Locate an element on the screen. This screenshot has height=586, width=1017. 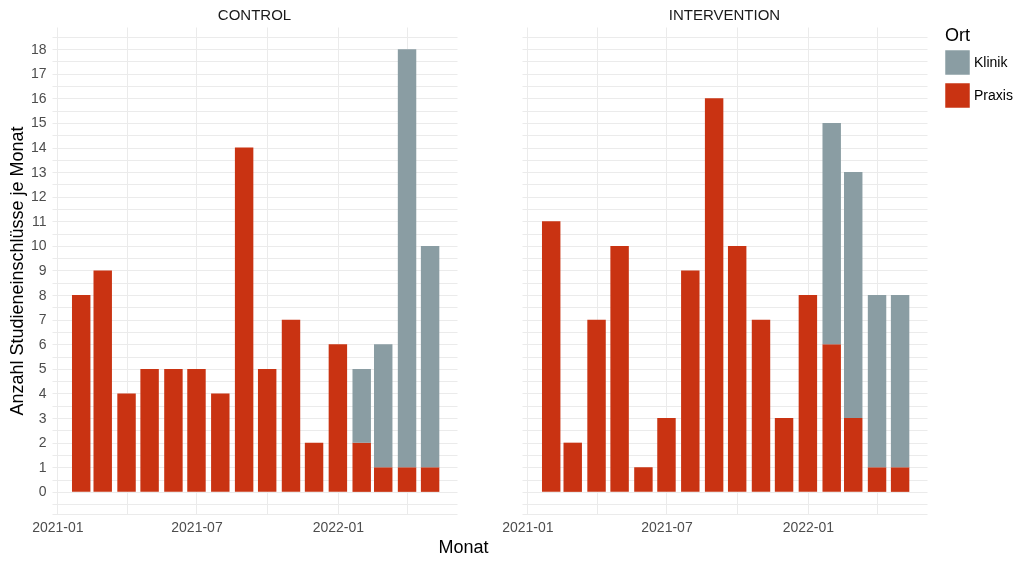
y-tick-label: 17 is located at coordinates (38, 73).